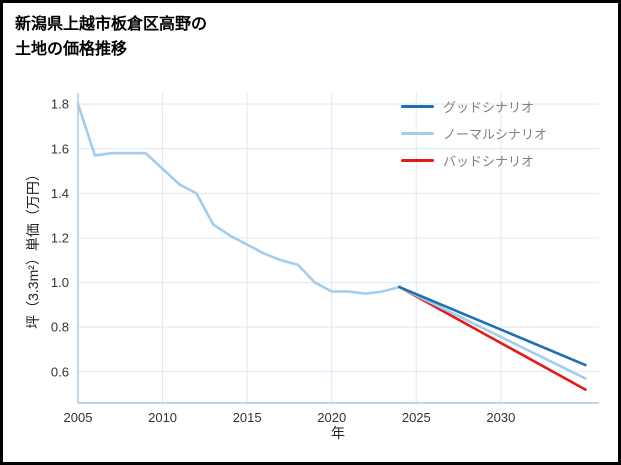 This screenshot has width=621, height=465. What do you see at coordinates (60, 371) in the screenshot?
I see `y-tick-label: 0.6` at bounding box center [60, 371].